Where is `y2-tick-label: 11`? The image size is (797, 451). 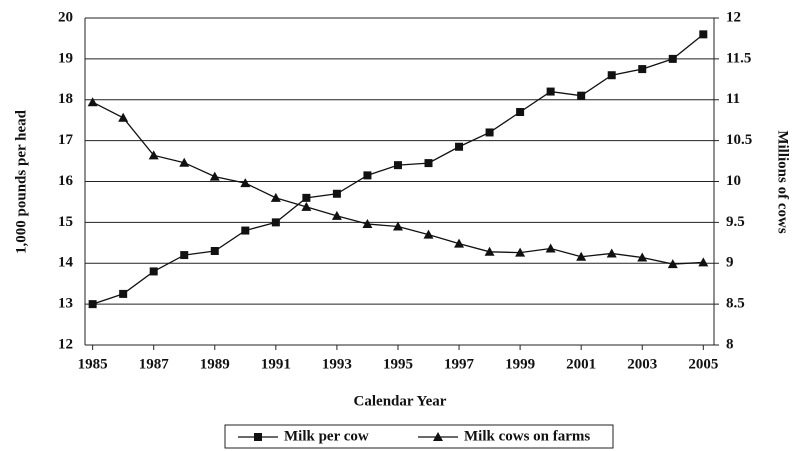
y2-tick-label: 11 is located at coordinates (733, 99).